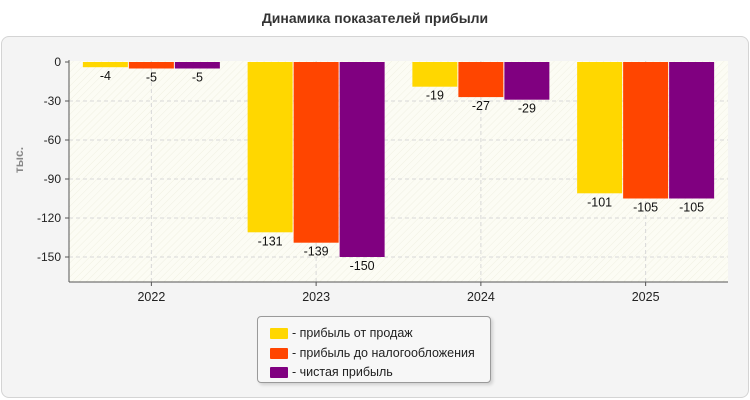 The image size is (750, 400). Describe the element at coordinates (352, 333) in the screenshot. I see `legend-label-sales-profit: - прибыль от продаж` at that location.